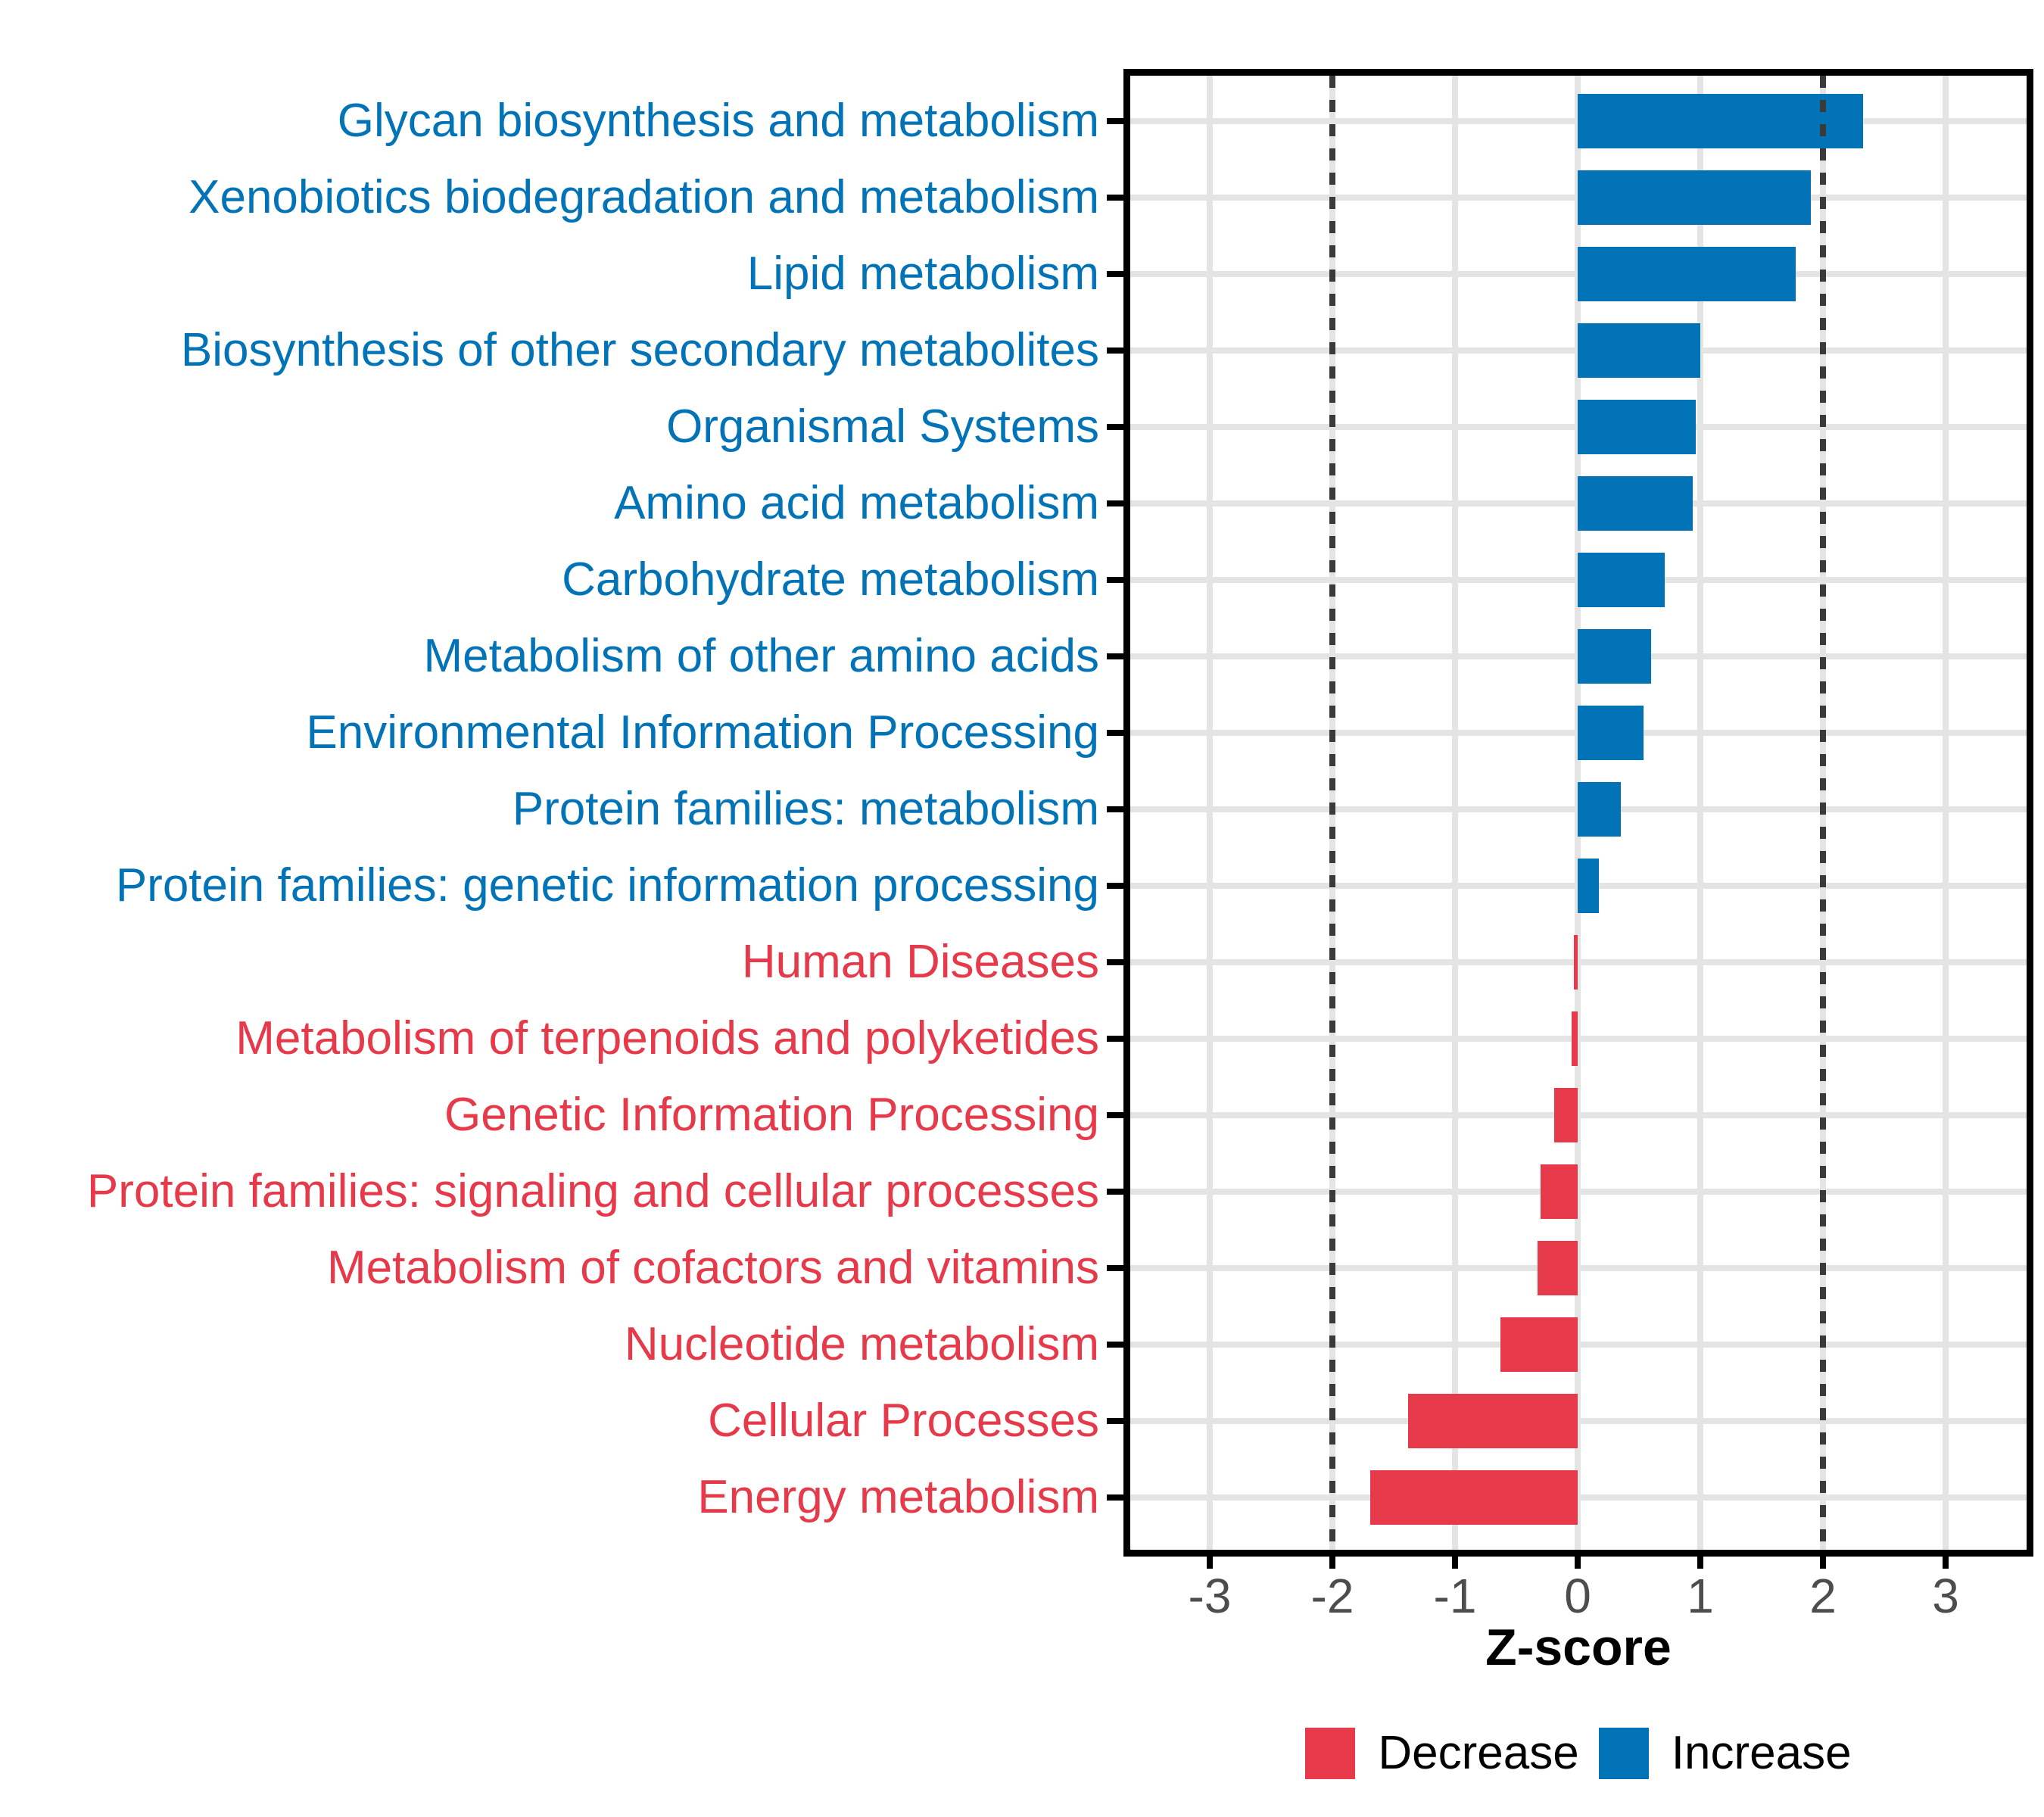  I want to click on category-label: Carbohydrate metabolism, so click(831, 579).